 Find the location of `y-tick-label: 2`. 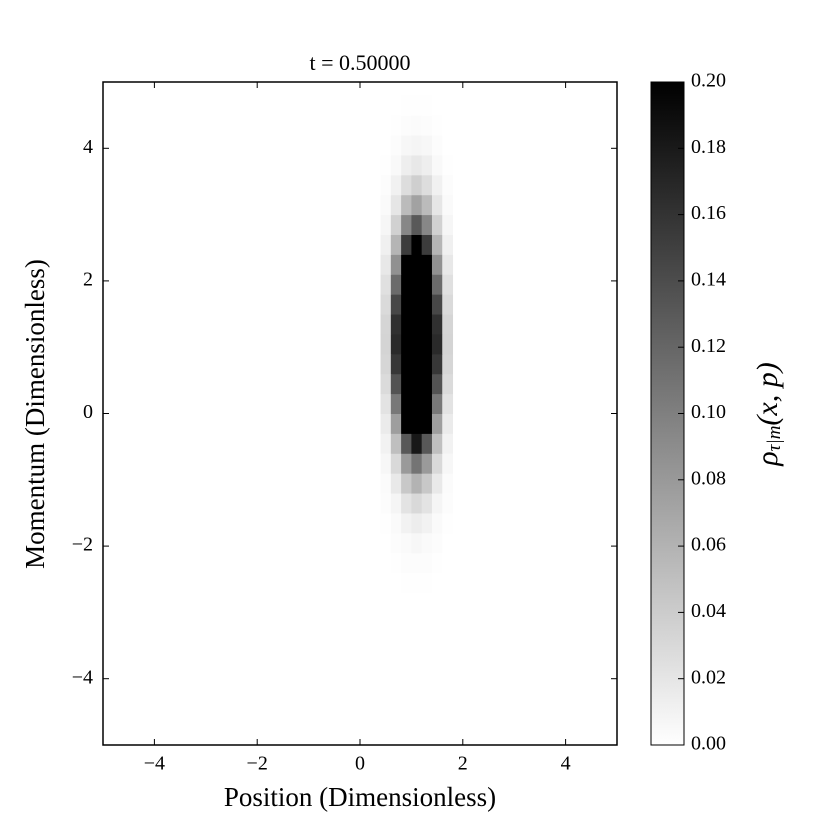

y-tick-label: 2 is located at coordinates (88, 279).